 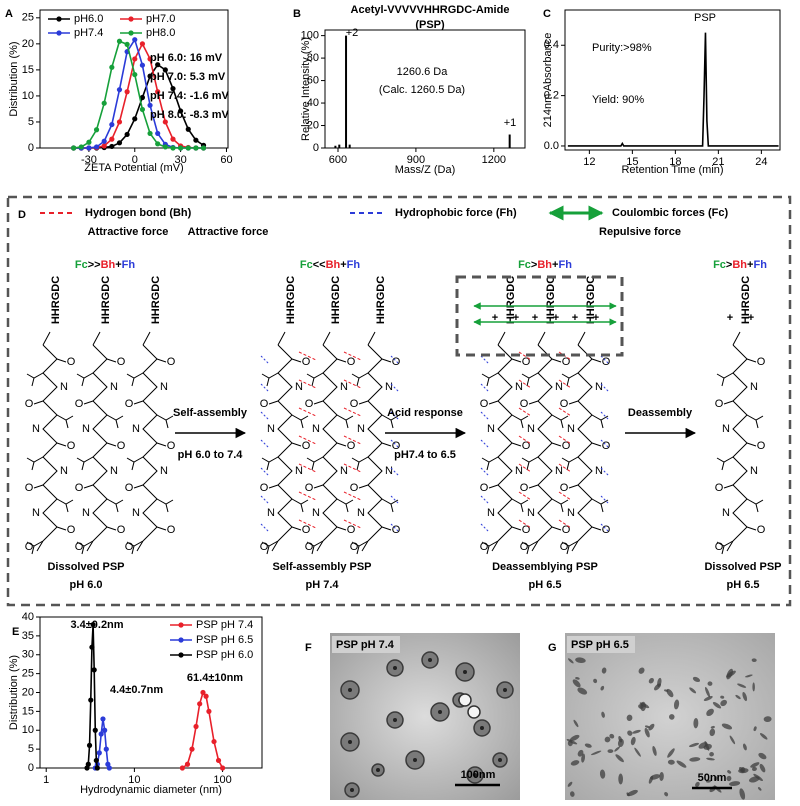 What do you see at coordinates (555, 265) in the screenshot?
I see `relation-part: +` at bounding box center [555, 265].